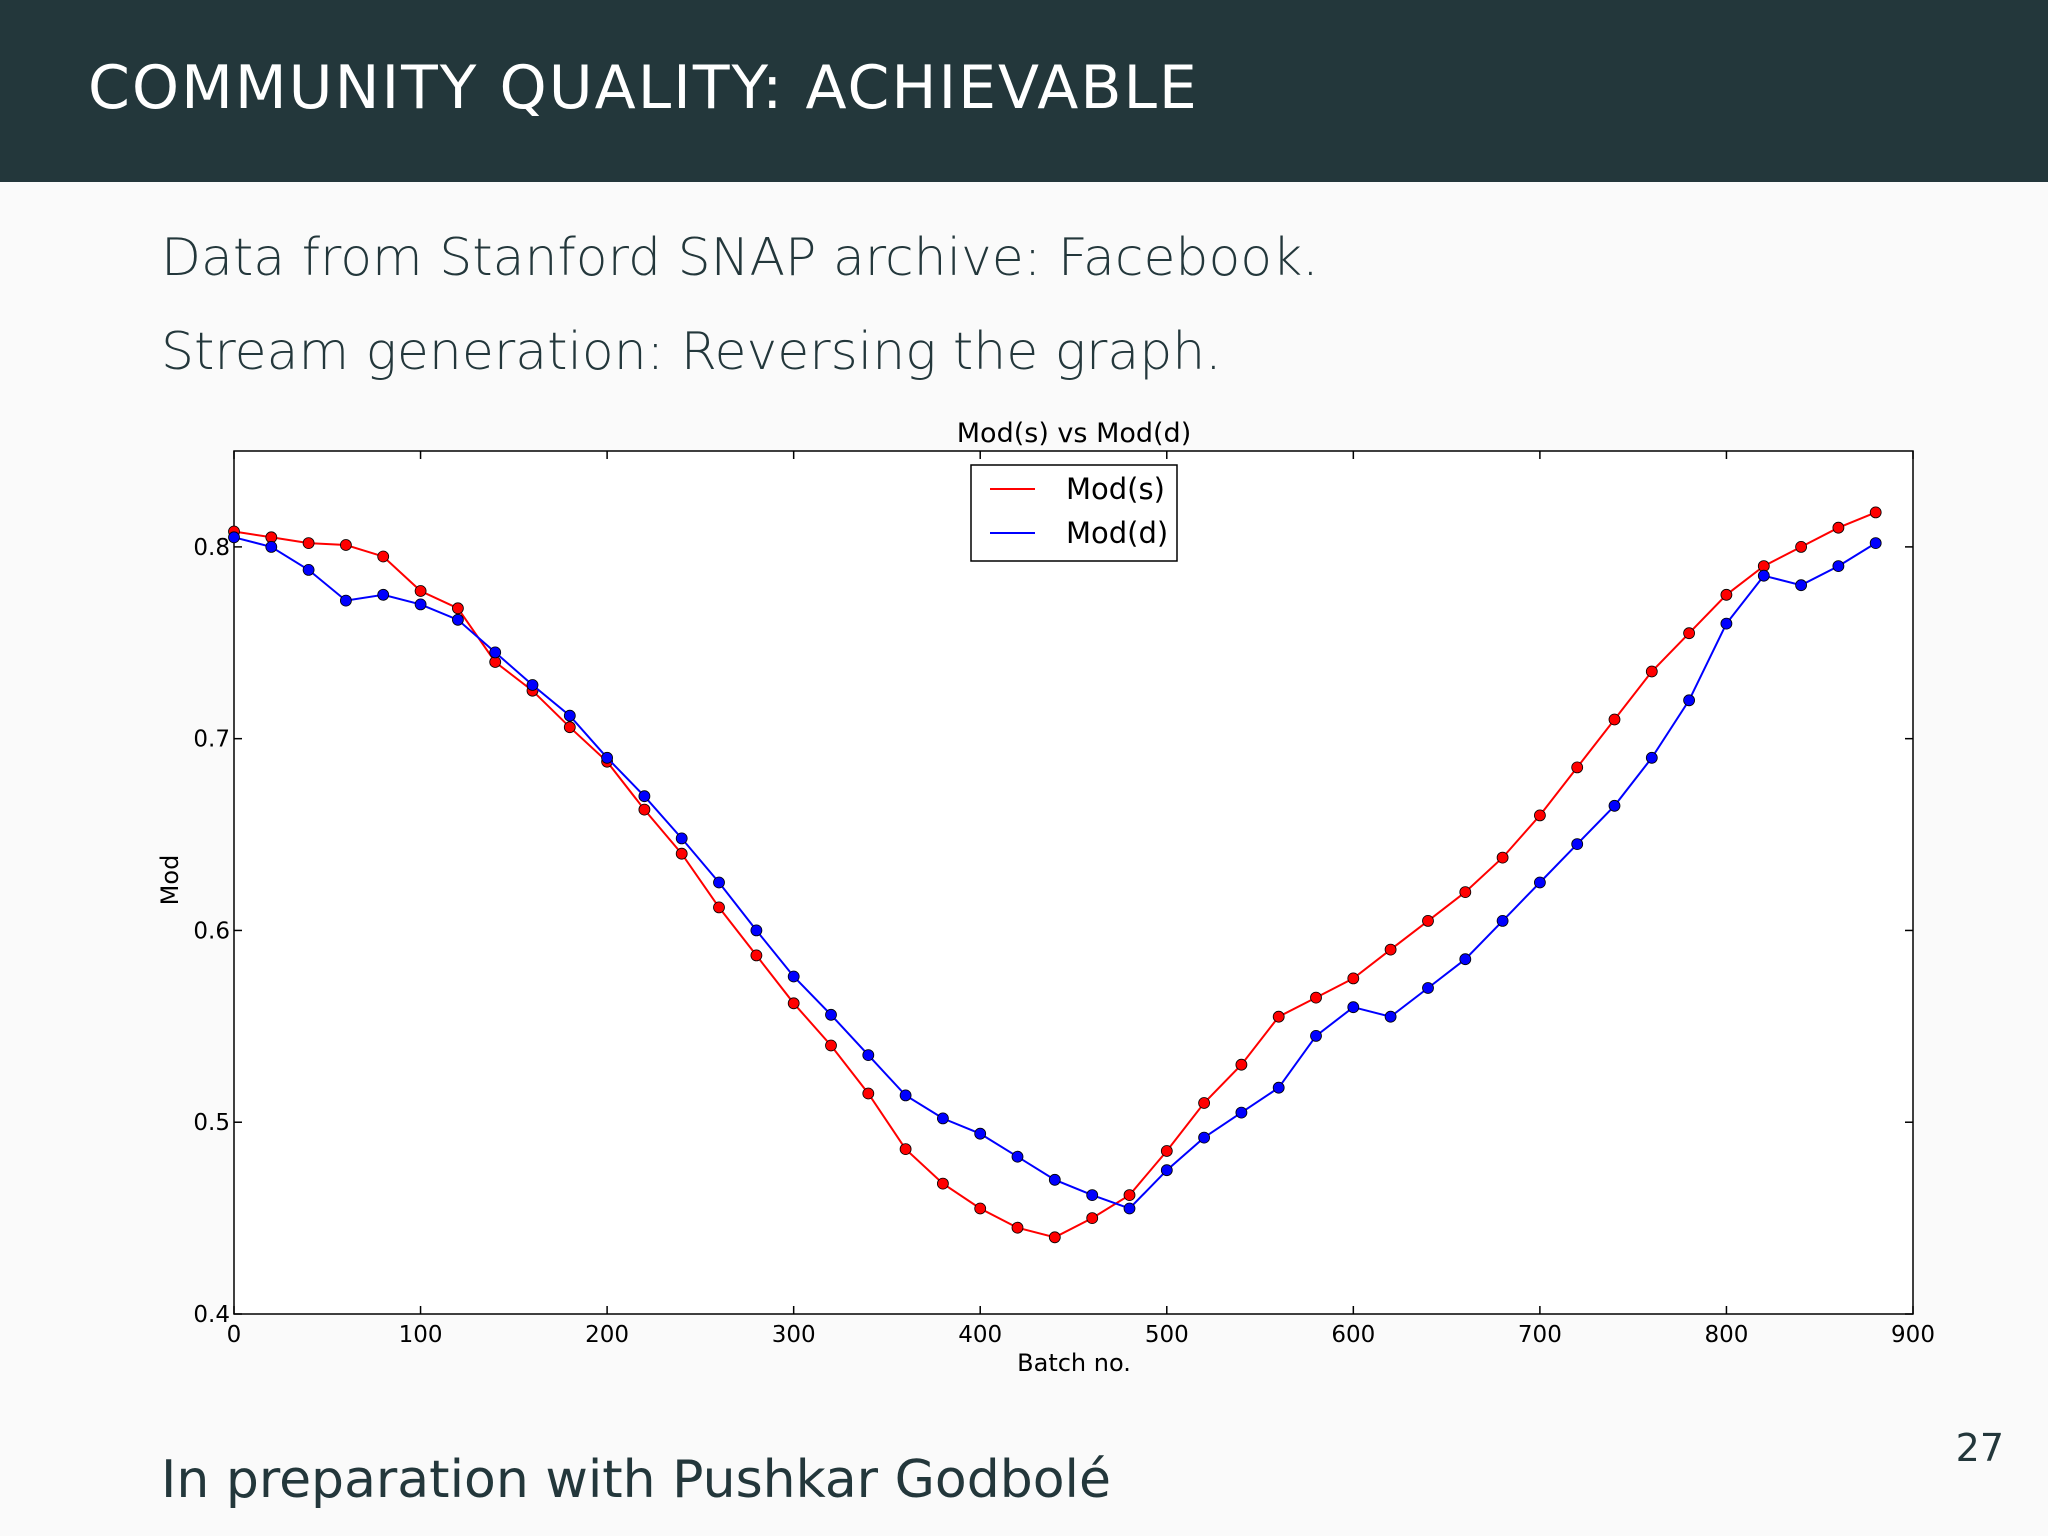  Describe the element at coordinates (1074, 1363) in the screenshot. I see `x-axis-title: Batch no.` at that location.